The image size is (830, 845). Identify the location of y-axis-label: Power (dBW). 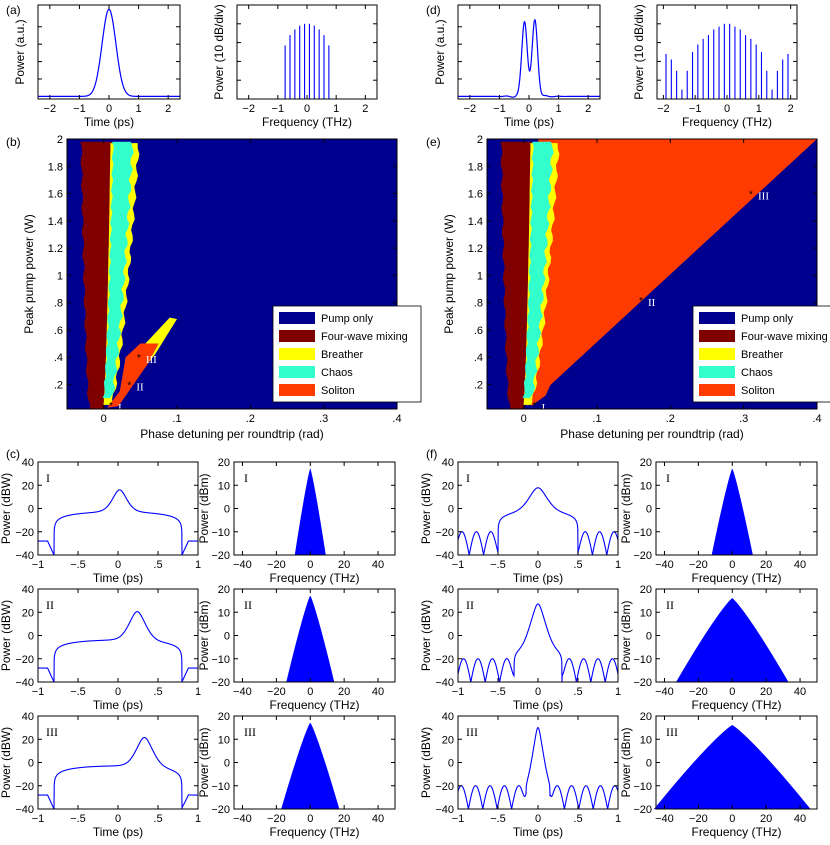
(6, 762).